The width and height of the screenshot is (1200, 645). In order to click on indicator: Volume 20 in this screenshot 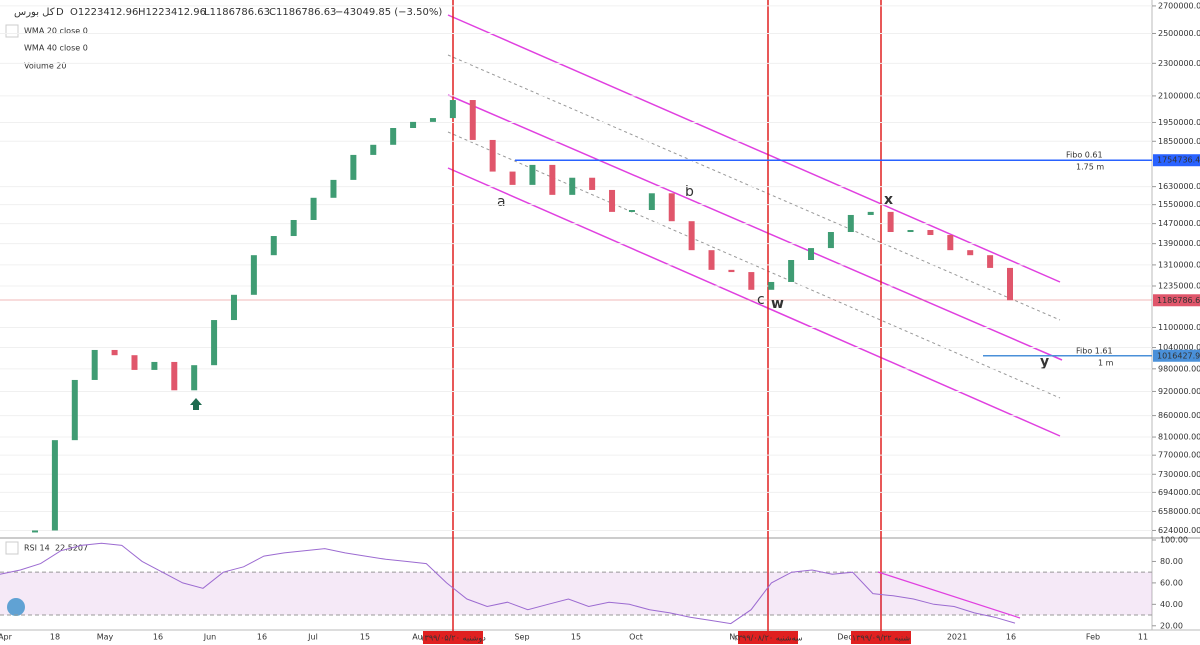, I will do `click(45, 66)`.